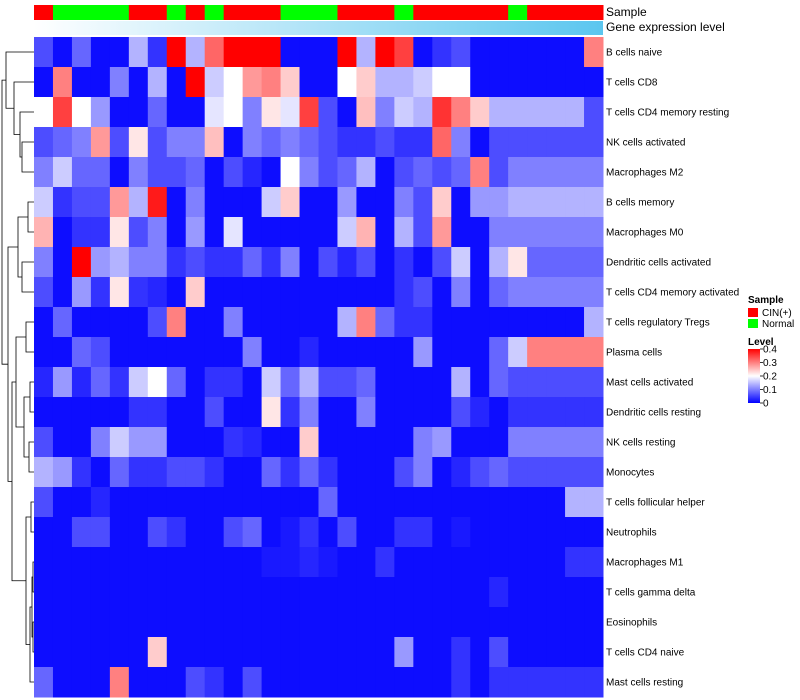 This screenshot has height=700, width=800. What do you see at coordinates (626, 12) in the screenshot?
I see `sample-annotation-label: Sample` at bounding box center [626, 12].